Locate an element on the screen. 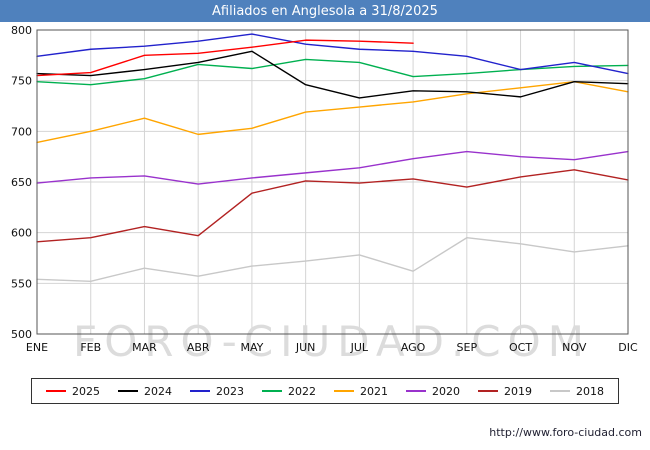  legend-row: 2025 2024 2023 2022 2021 2020 2019 2018 is located at coordinates (325, 391).